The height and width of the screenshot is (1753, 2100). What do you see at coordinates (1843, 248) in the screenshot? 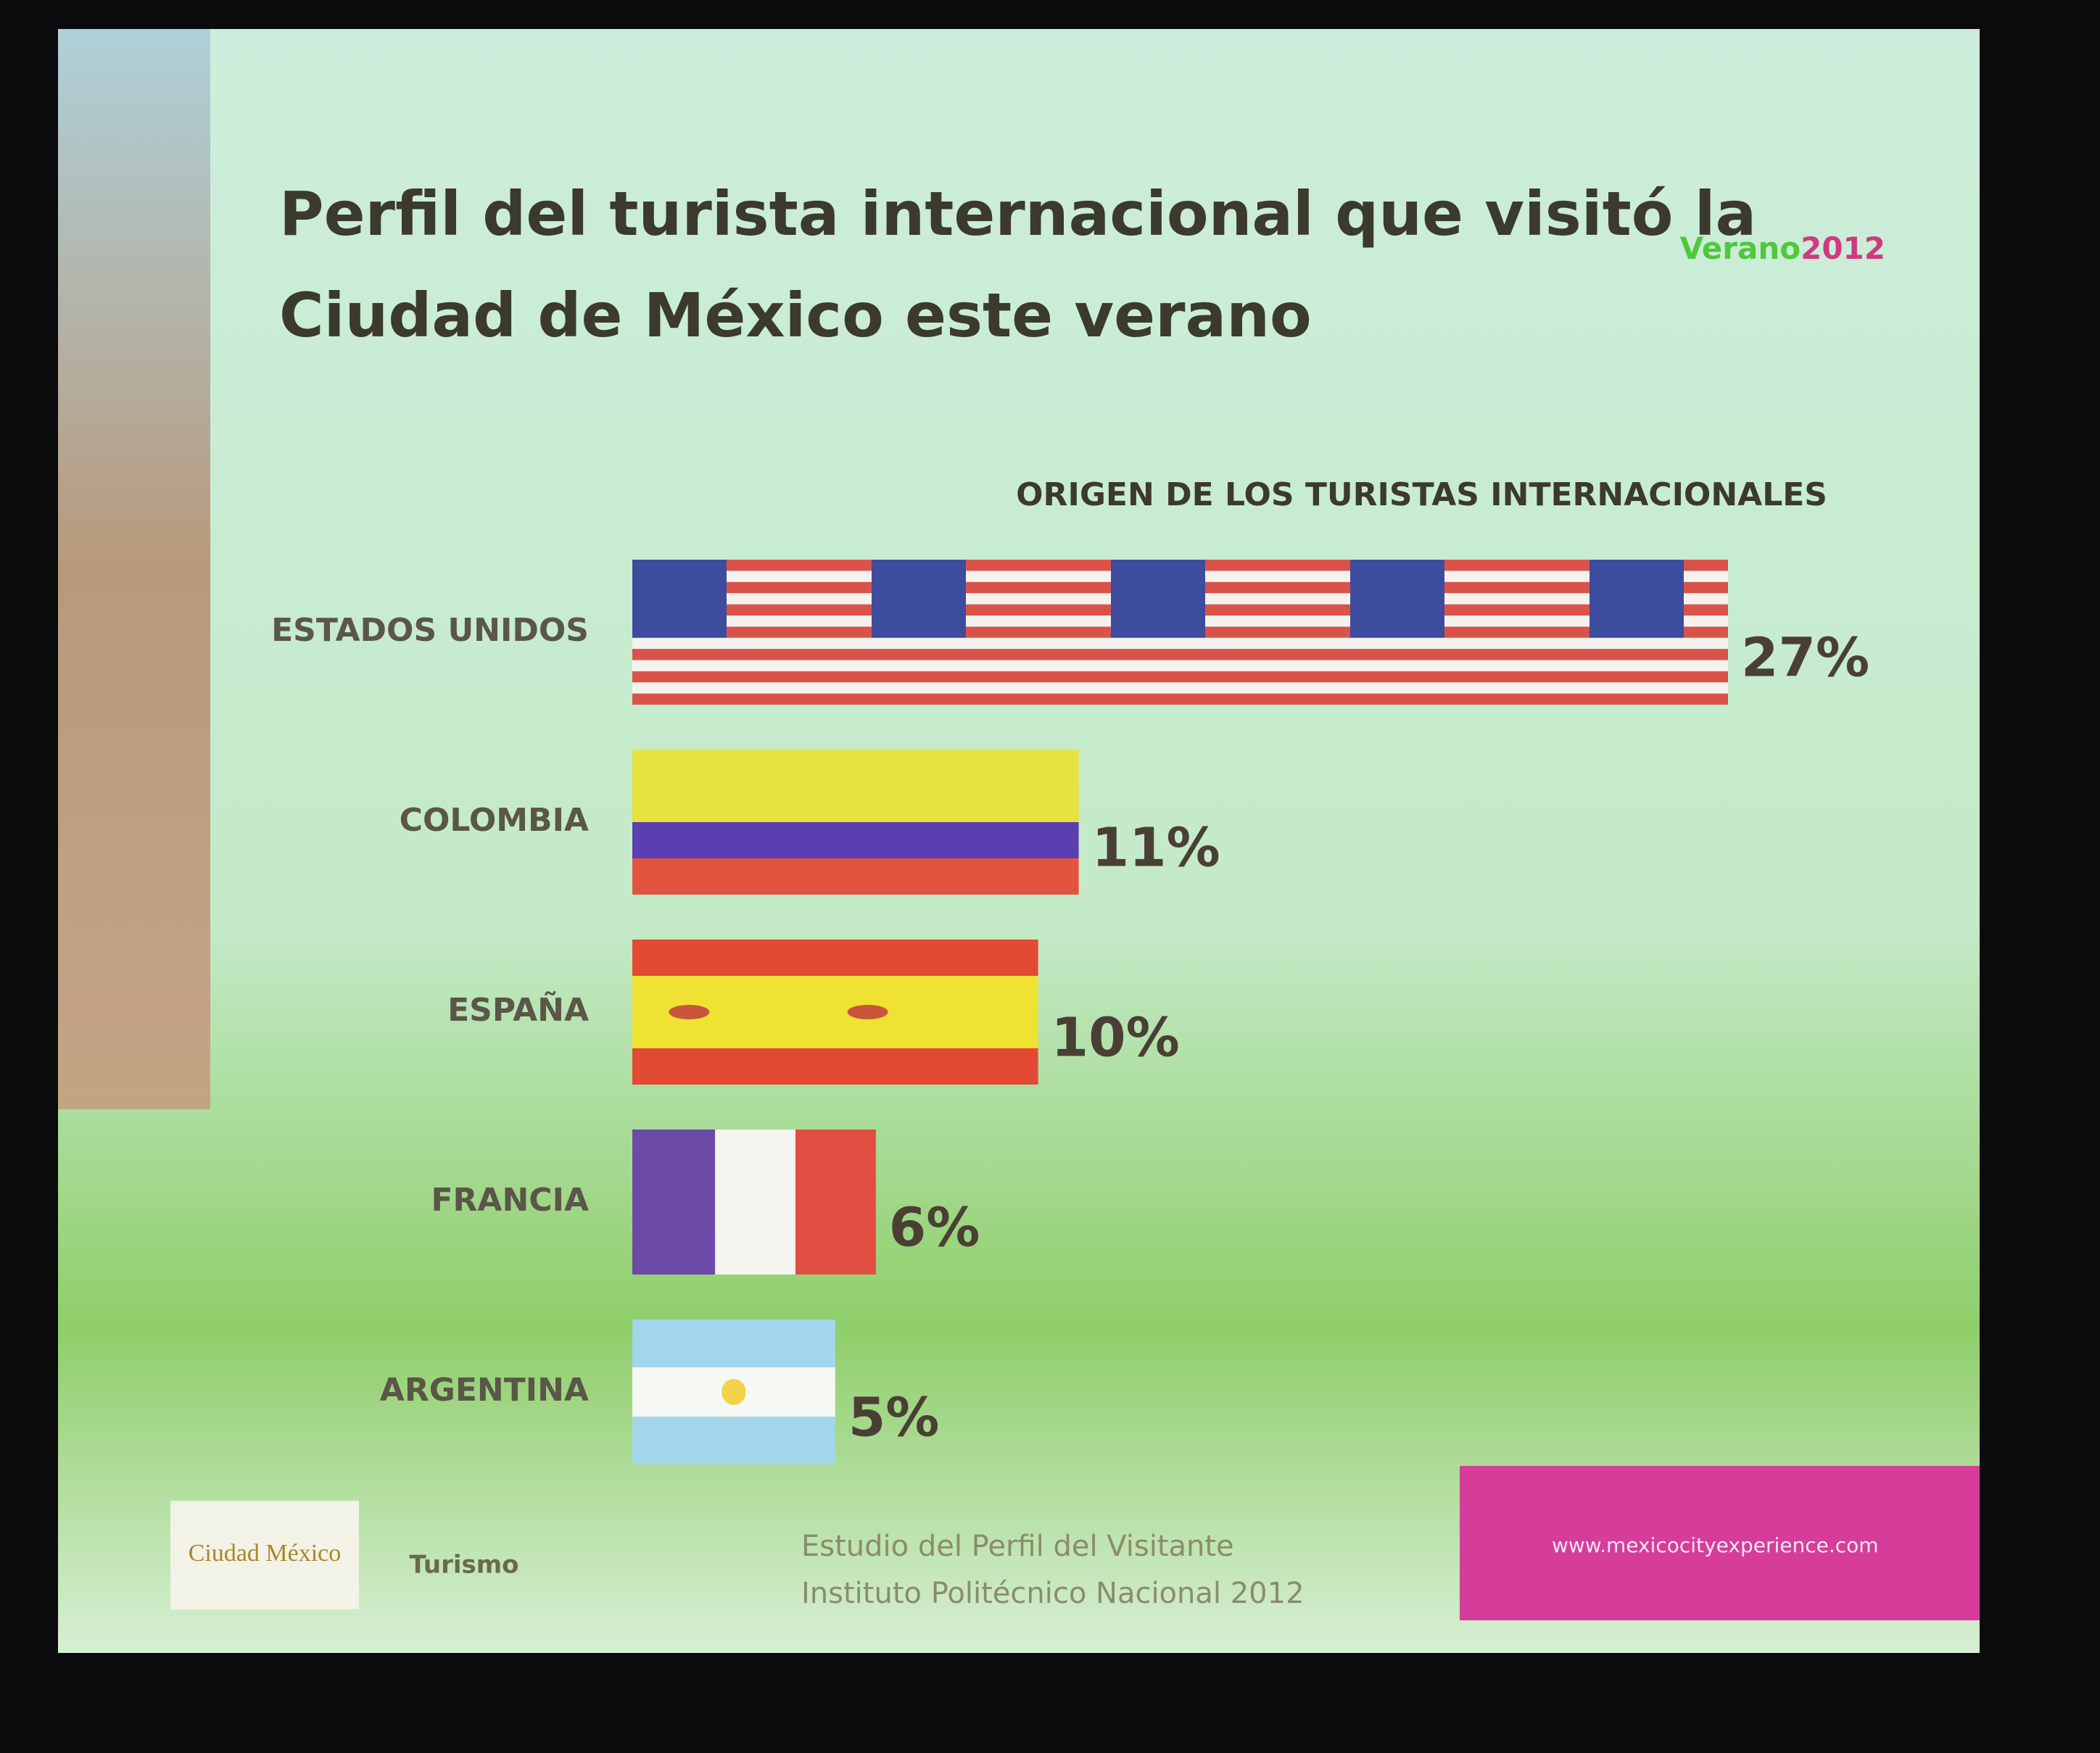
I see `badge-year: 2012` at bounding box center [1843, 248].